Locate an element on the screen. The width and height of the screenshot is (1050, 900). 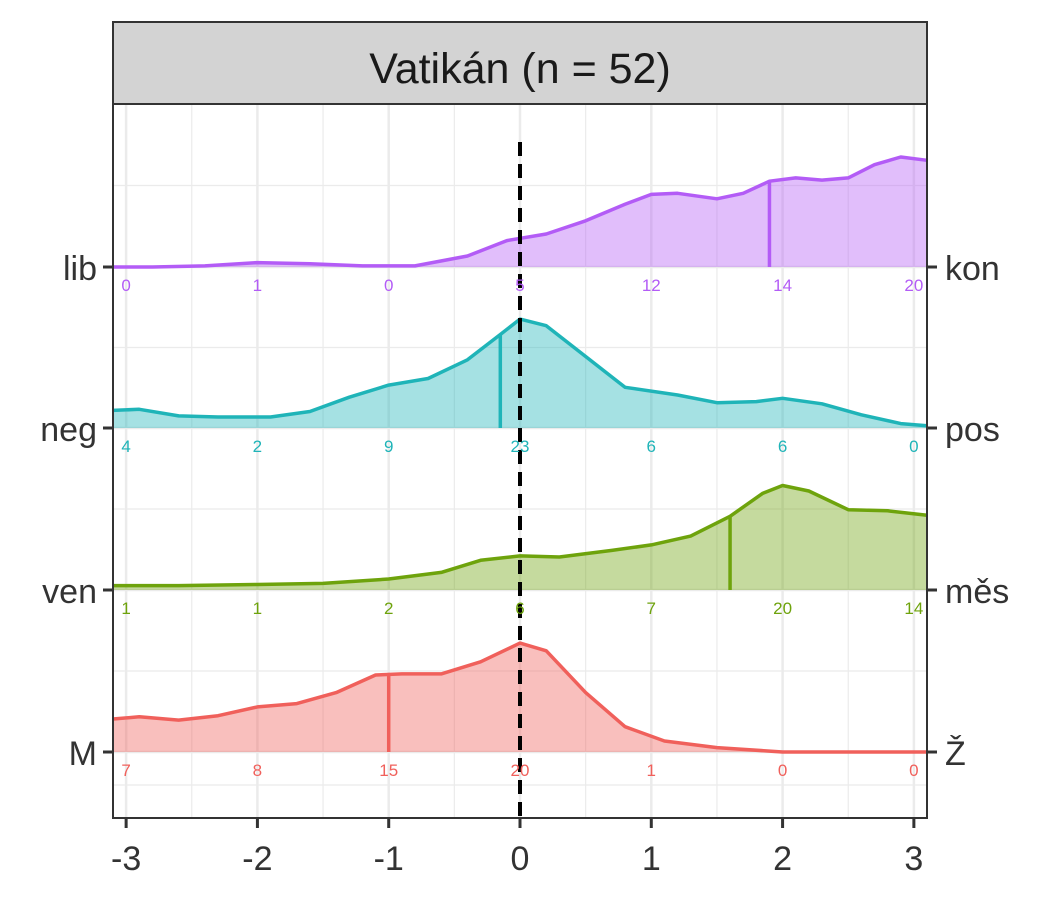
ridge-line-lib_kon is located at coordinates (520, 212).